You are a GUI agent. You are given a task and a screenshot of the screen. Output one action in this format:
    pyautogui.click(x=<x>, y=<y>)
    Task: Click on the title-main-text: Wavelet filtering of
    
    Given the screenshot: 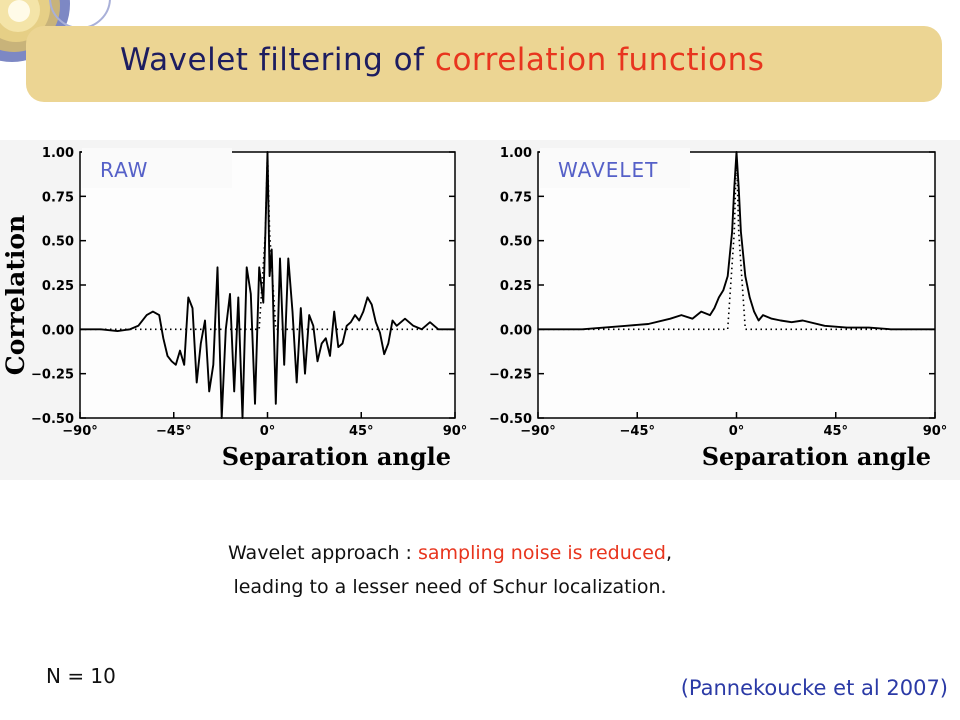 What is the action you would take?
    pyautogui.click(x=277, y=60)
    